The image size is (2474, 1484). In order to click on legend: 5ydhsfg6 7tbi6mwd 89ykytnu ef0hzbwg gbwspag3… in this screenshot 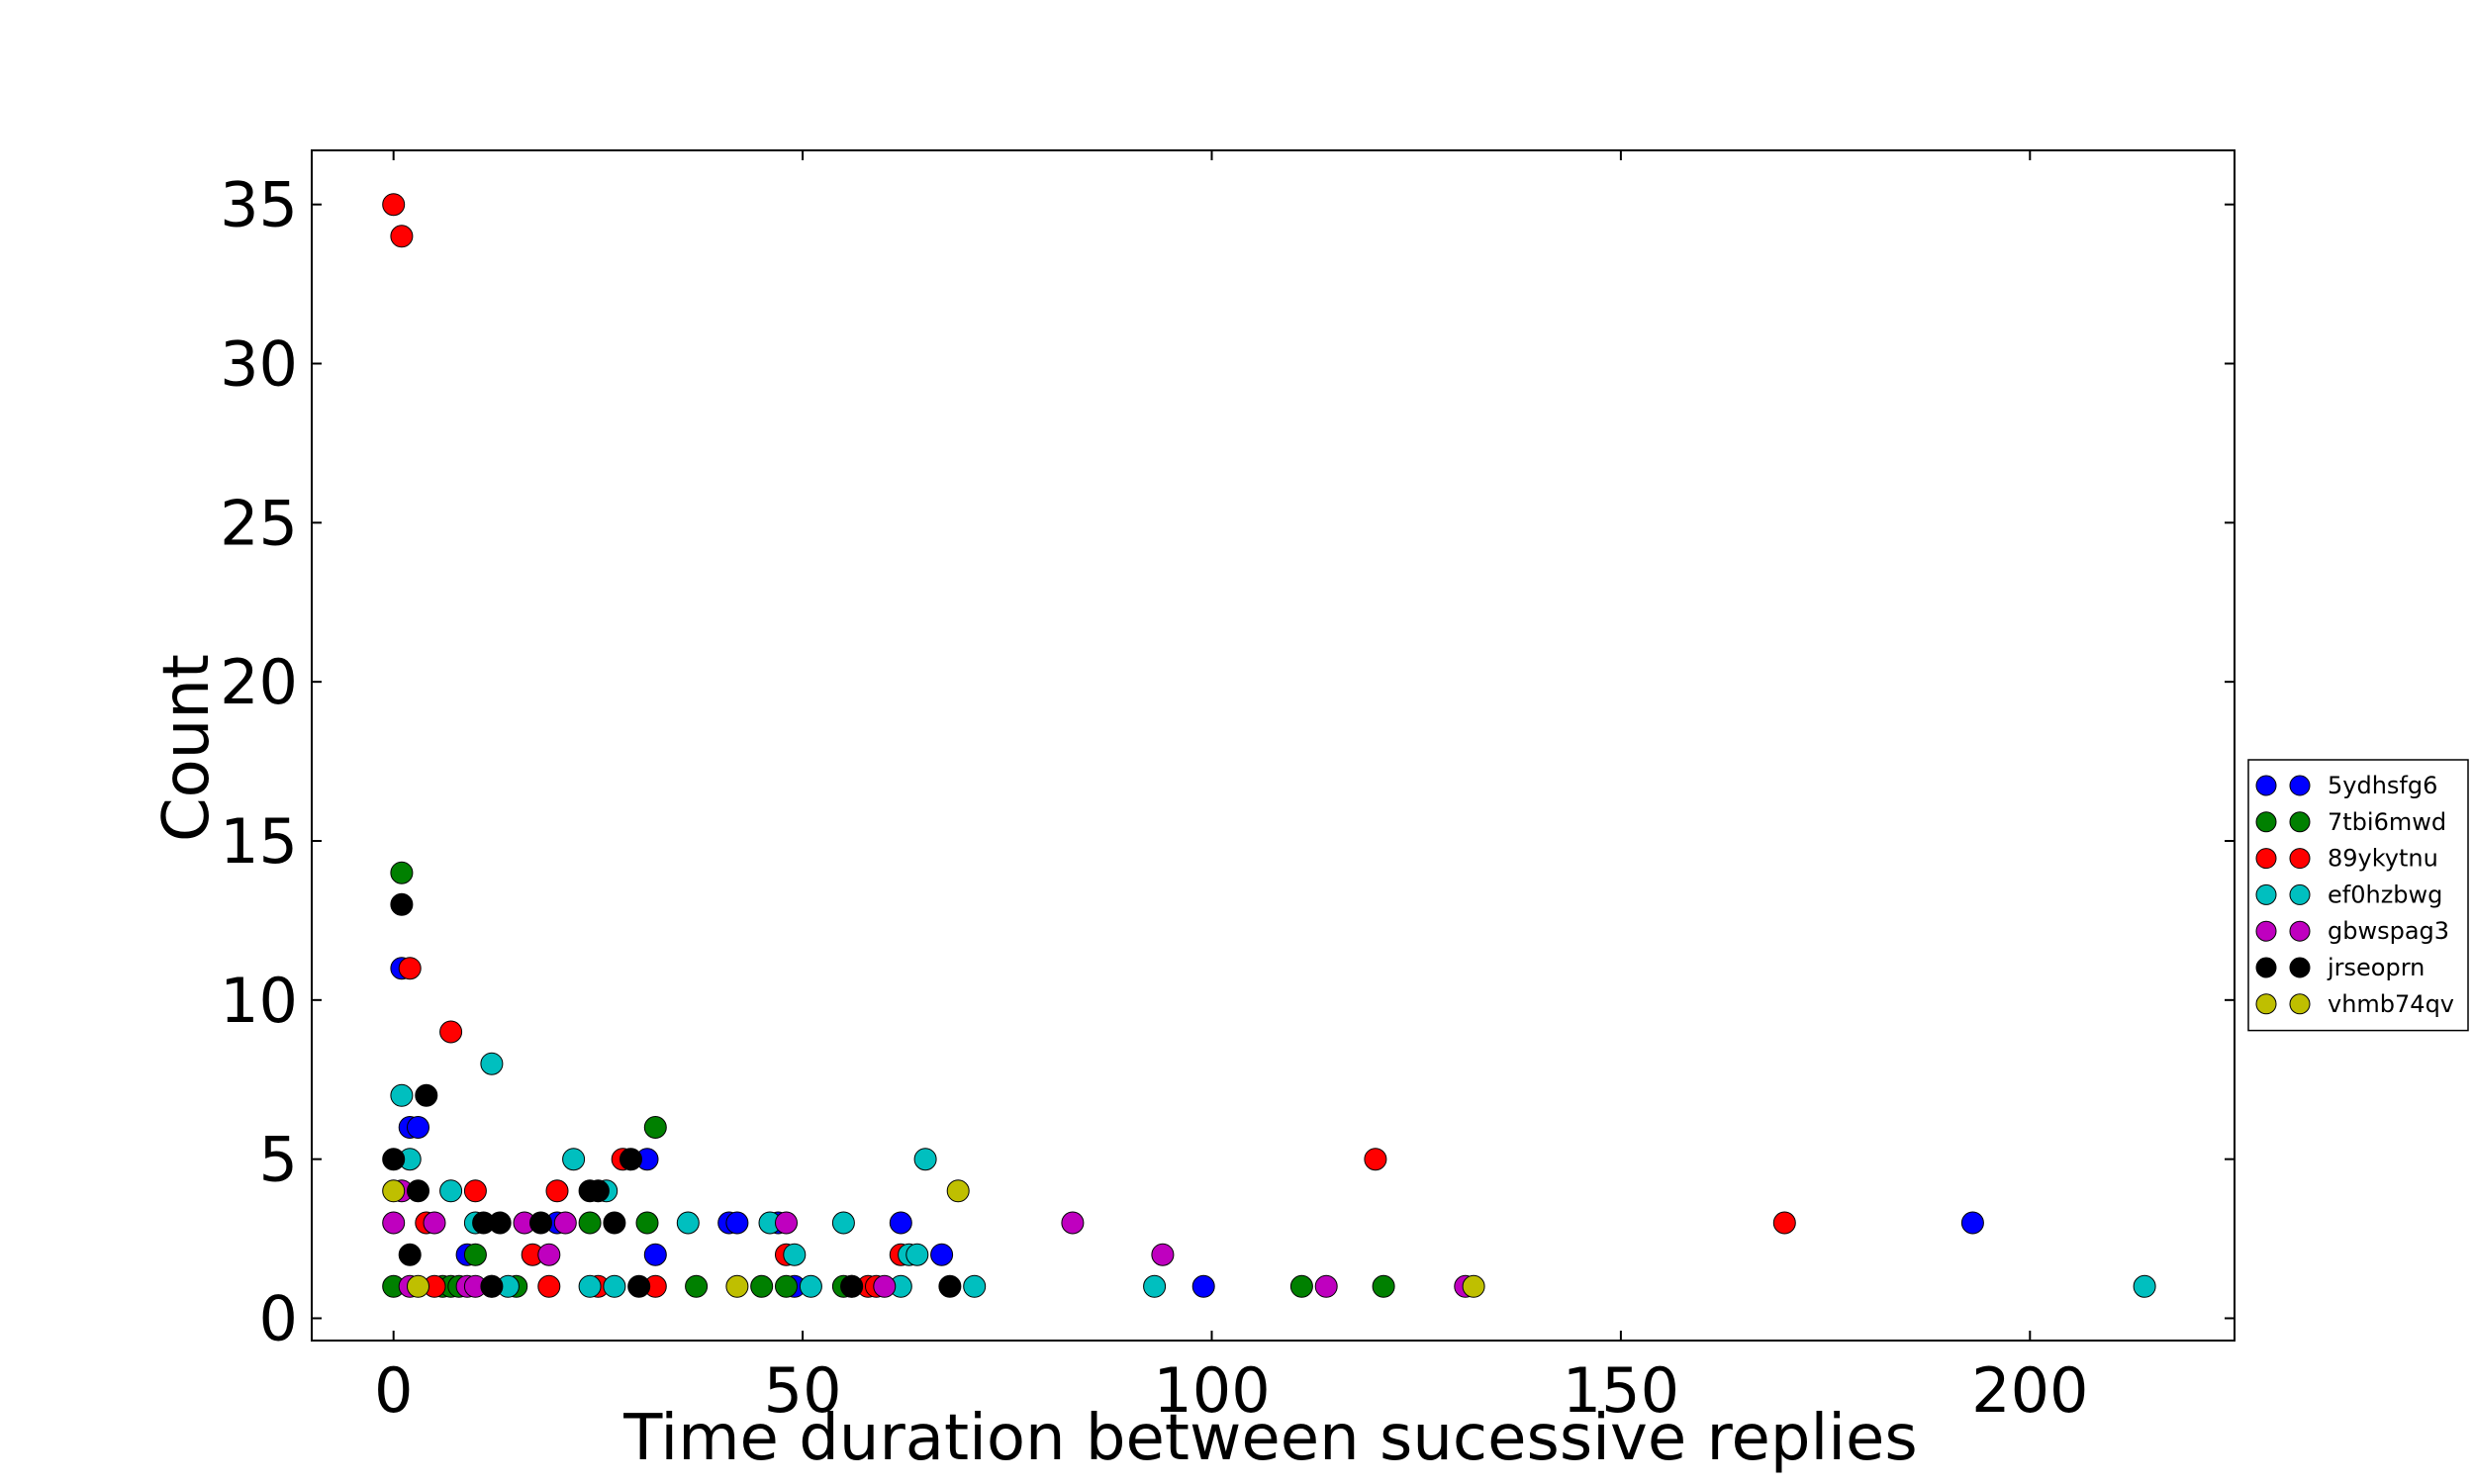, I will do `click(2358, 895)`.